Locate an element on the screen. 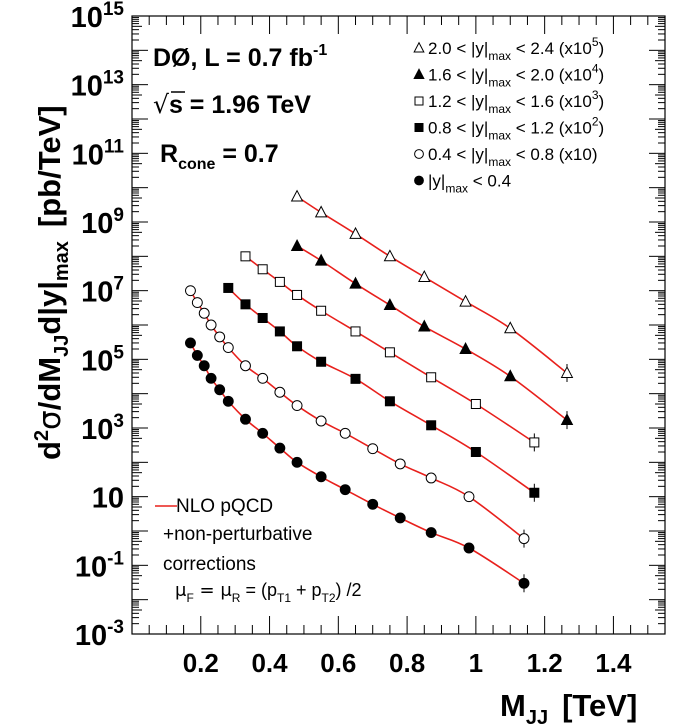  y-tick-label: 10¹³ is located at coordinates (97, 85).